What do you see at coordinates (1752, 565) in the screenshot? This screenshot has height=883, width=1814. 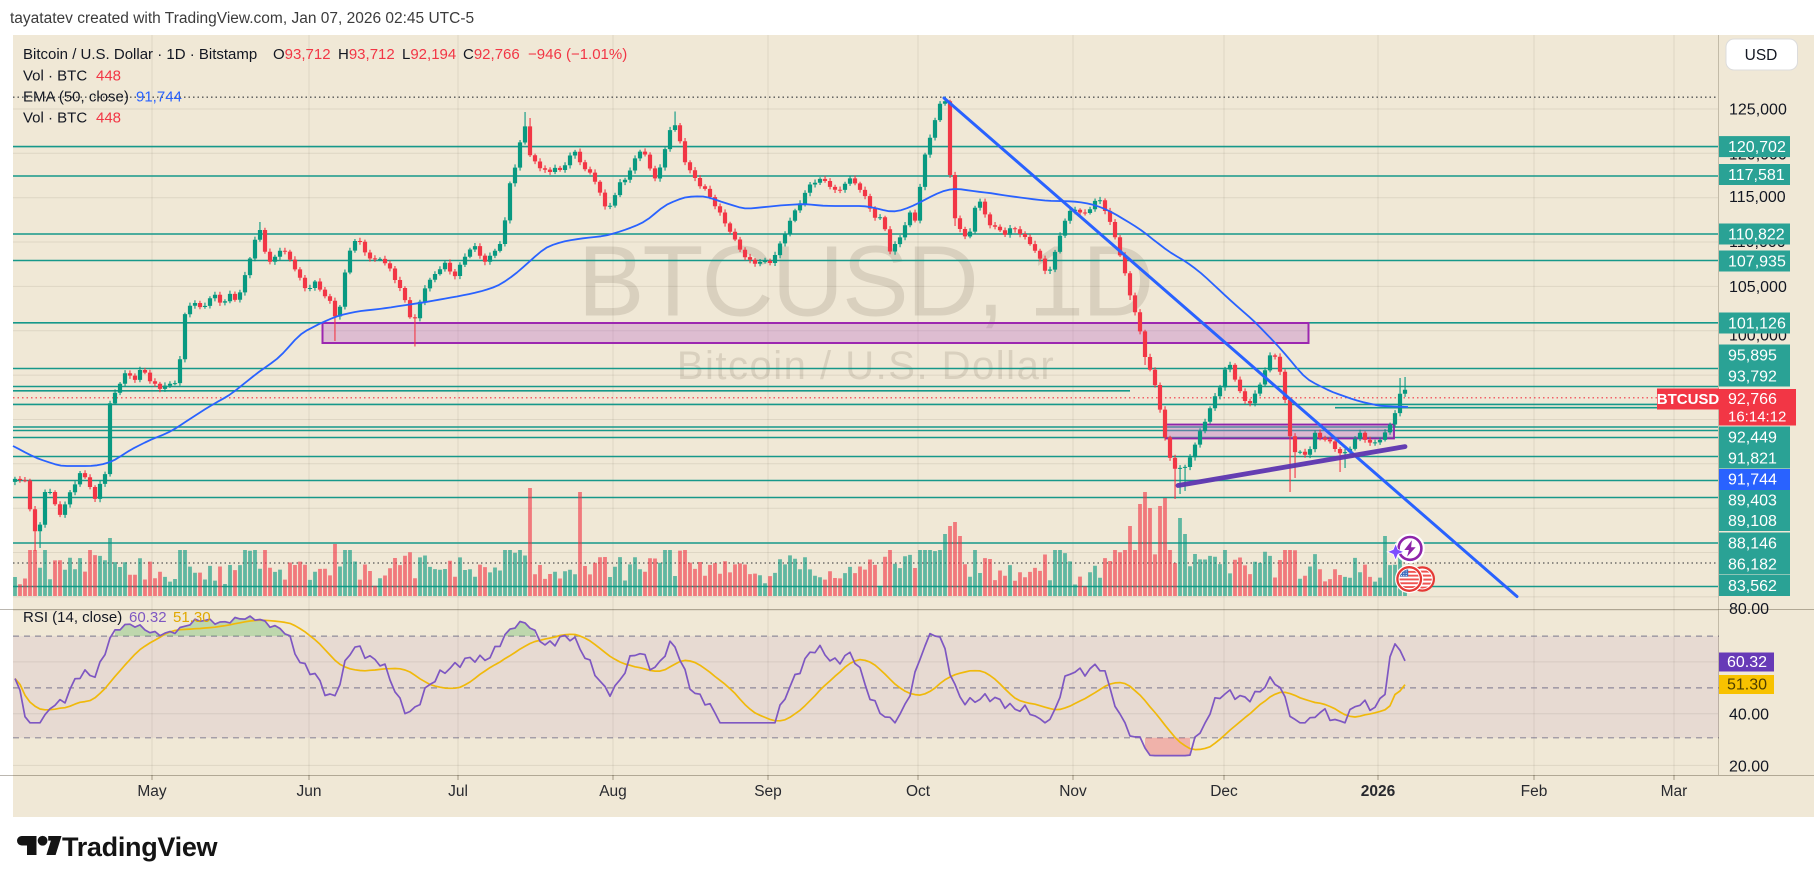 I see `svg-text: 86,182` at bounding box center [1752, 565].